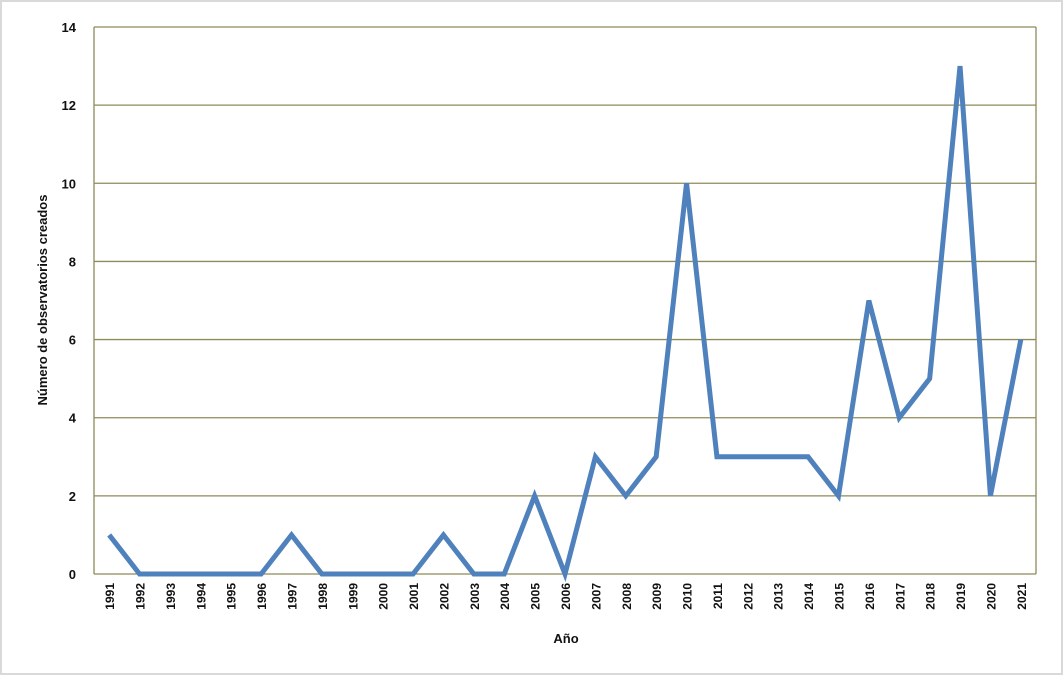 The height and width of the screenshot is (675, 1063). I want to click on x-tick-label: 1999, so click(353, 596).